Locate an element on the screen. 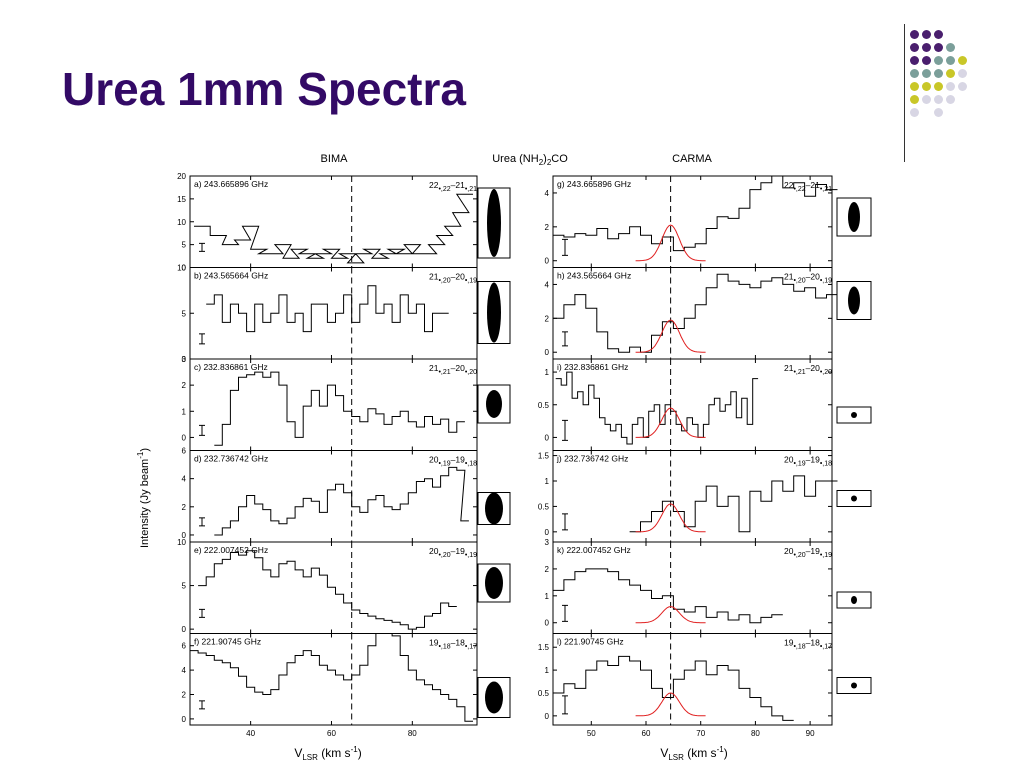 The width and height of the screenshot is (1024, 768). frequency-label: j) 232.736742 GHz is located at coordinates (592, 459).